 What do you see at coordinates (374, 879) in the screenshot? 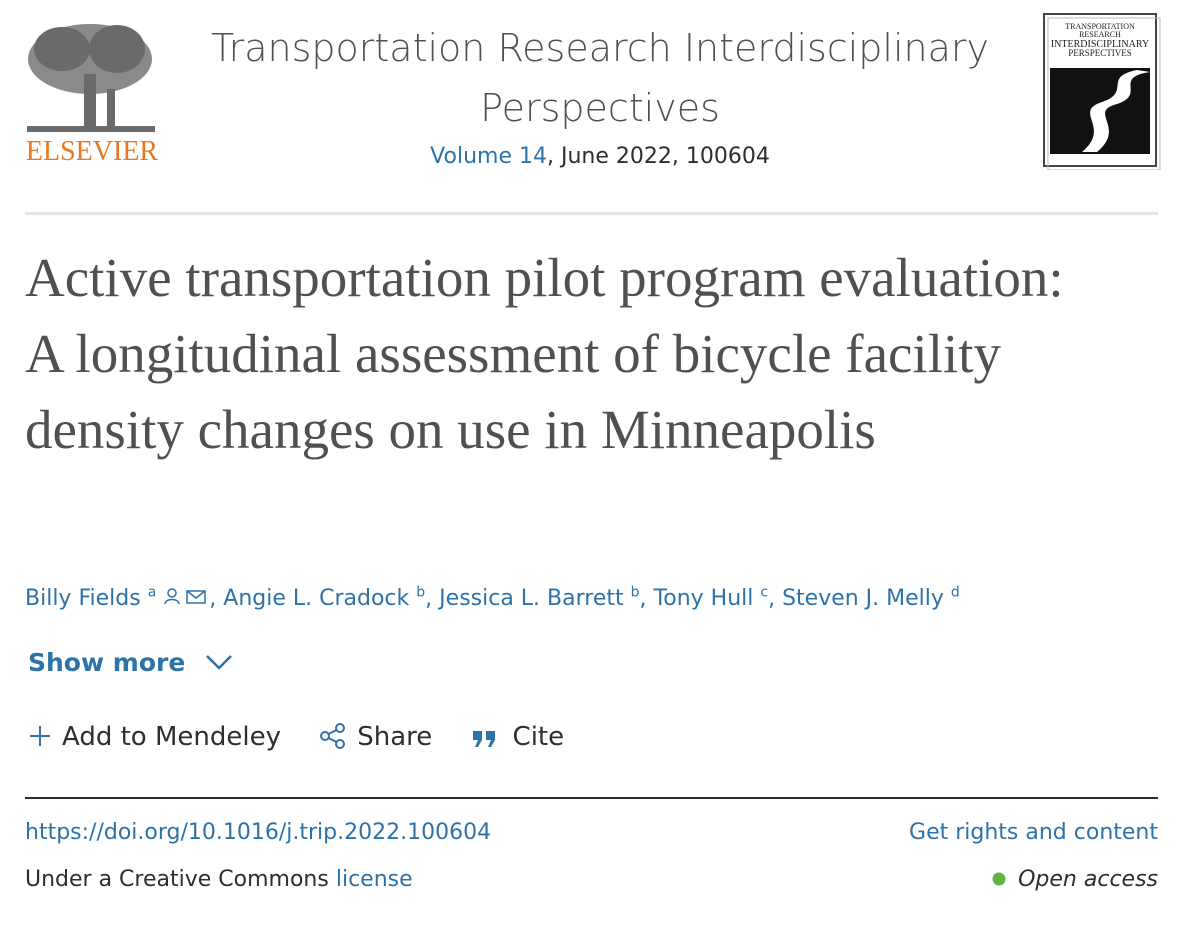
I see `license-link: license` at bounding box center [374, 879].